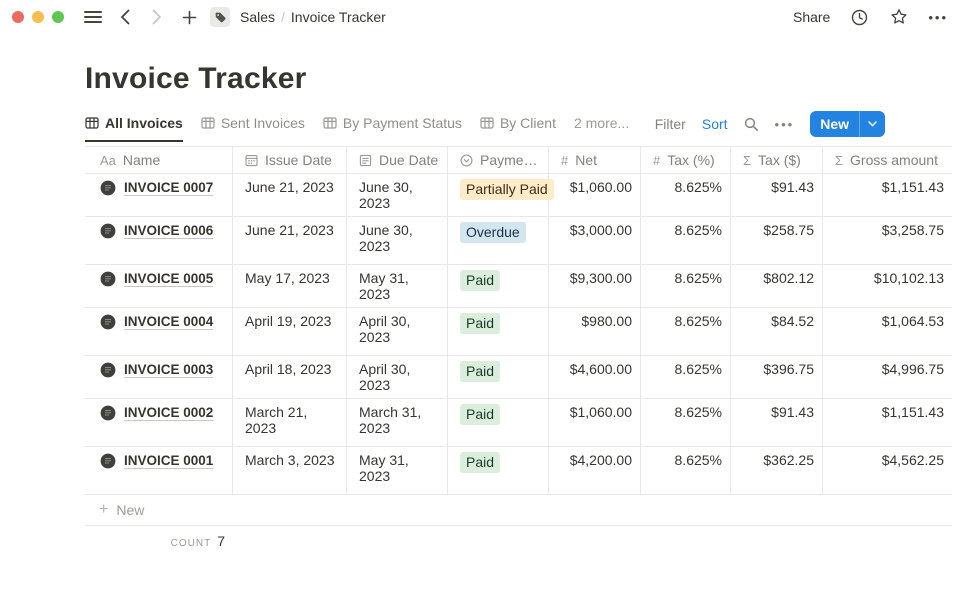 Image resolution: width=960 pixels, height=600 pixels. What do you see at coordinates (157, 17) in the screenshot?
I see `forward-button` at bounding box center [157, 17].